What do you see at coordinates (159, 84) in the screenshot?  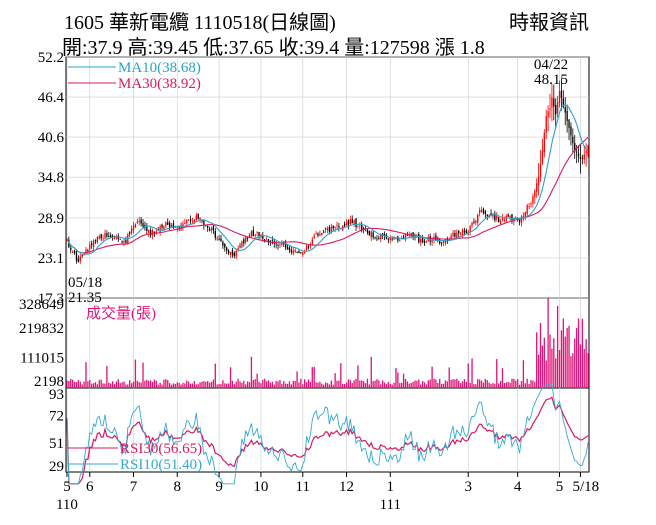 I see `ma30-legend-label: MA30(38.92)` at bounding box center [159, 84].